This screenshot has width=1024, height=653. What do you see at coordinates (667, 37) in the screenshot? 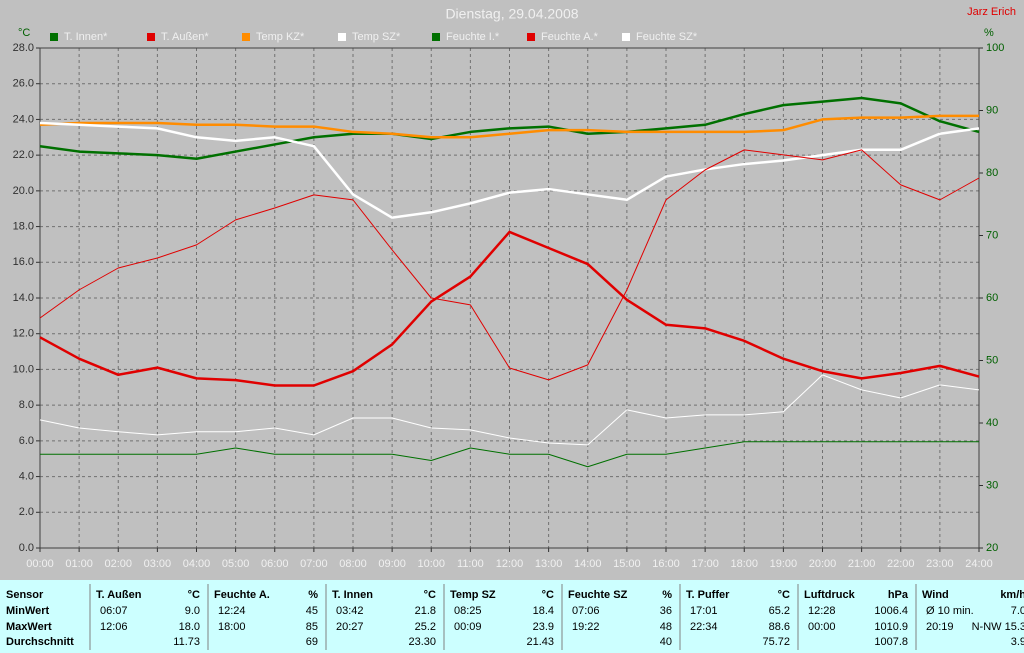
I see `legend-label: Feuchte SZ*` at bounding box center [667, 37].